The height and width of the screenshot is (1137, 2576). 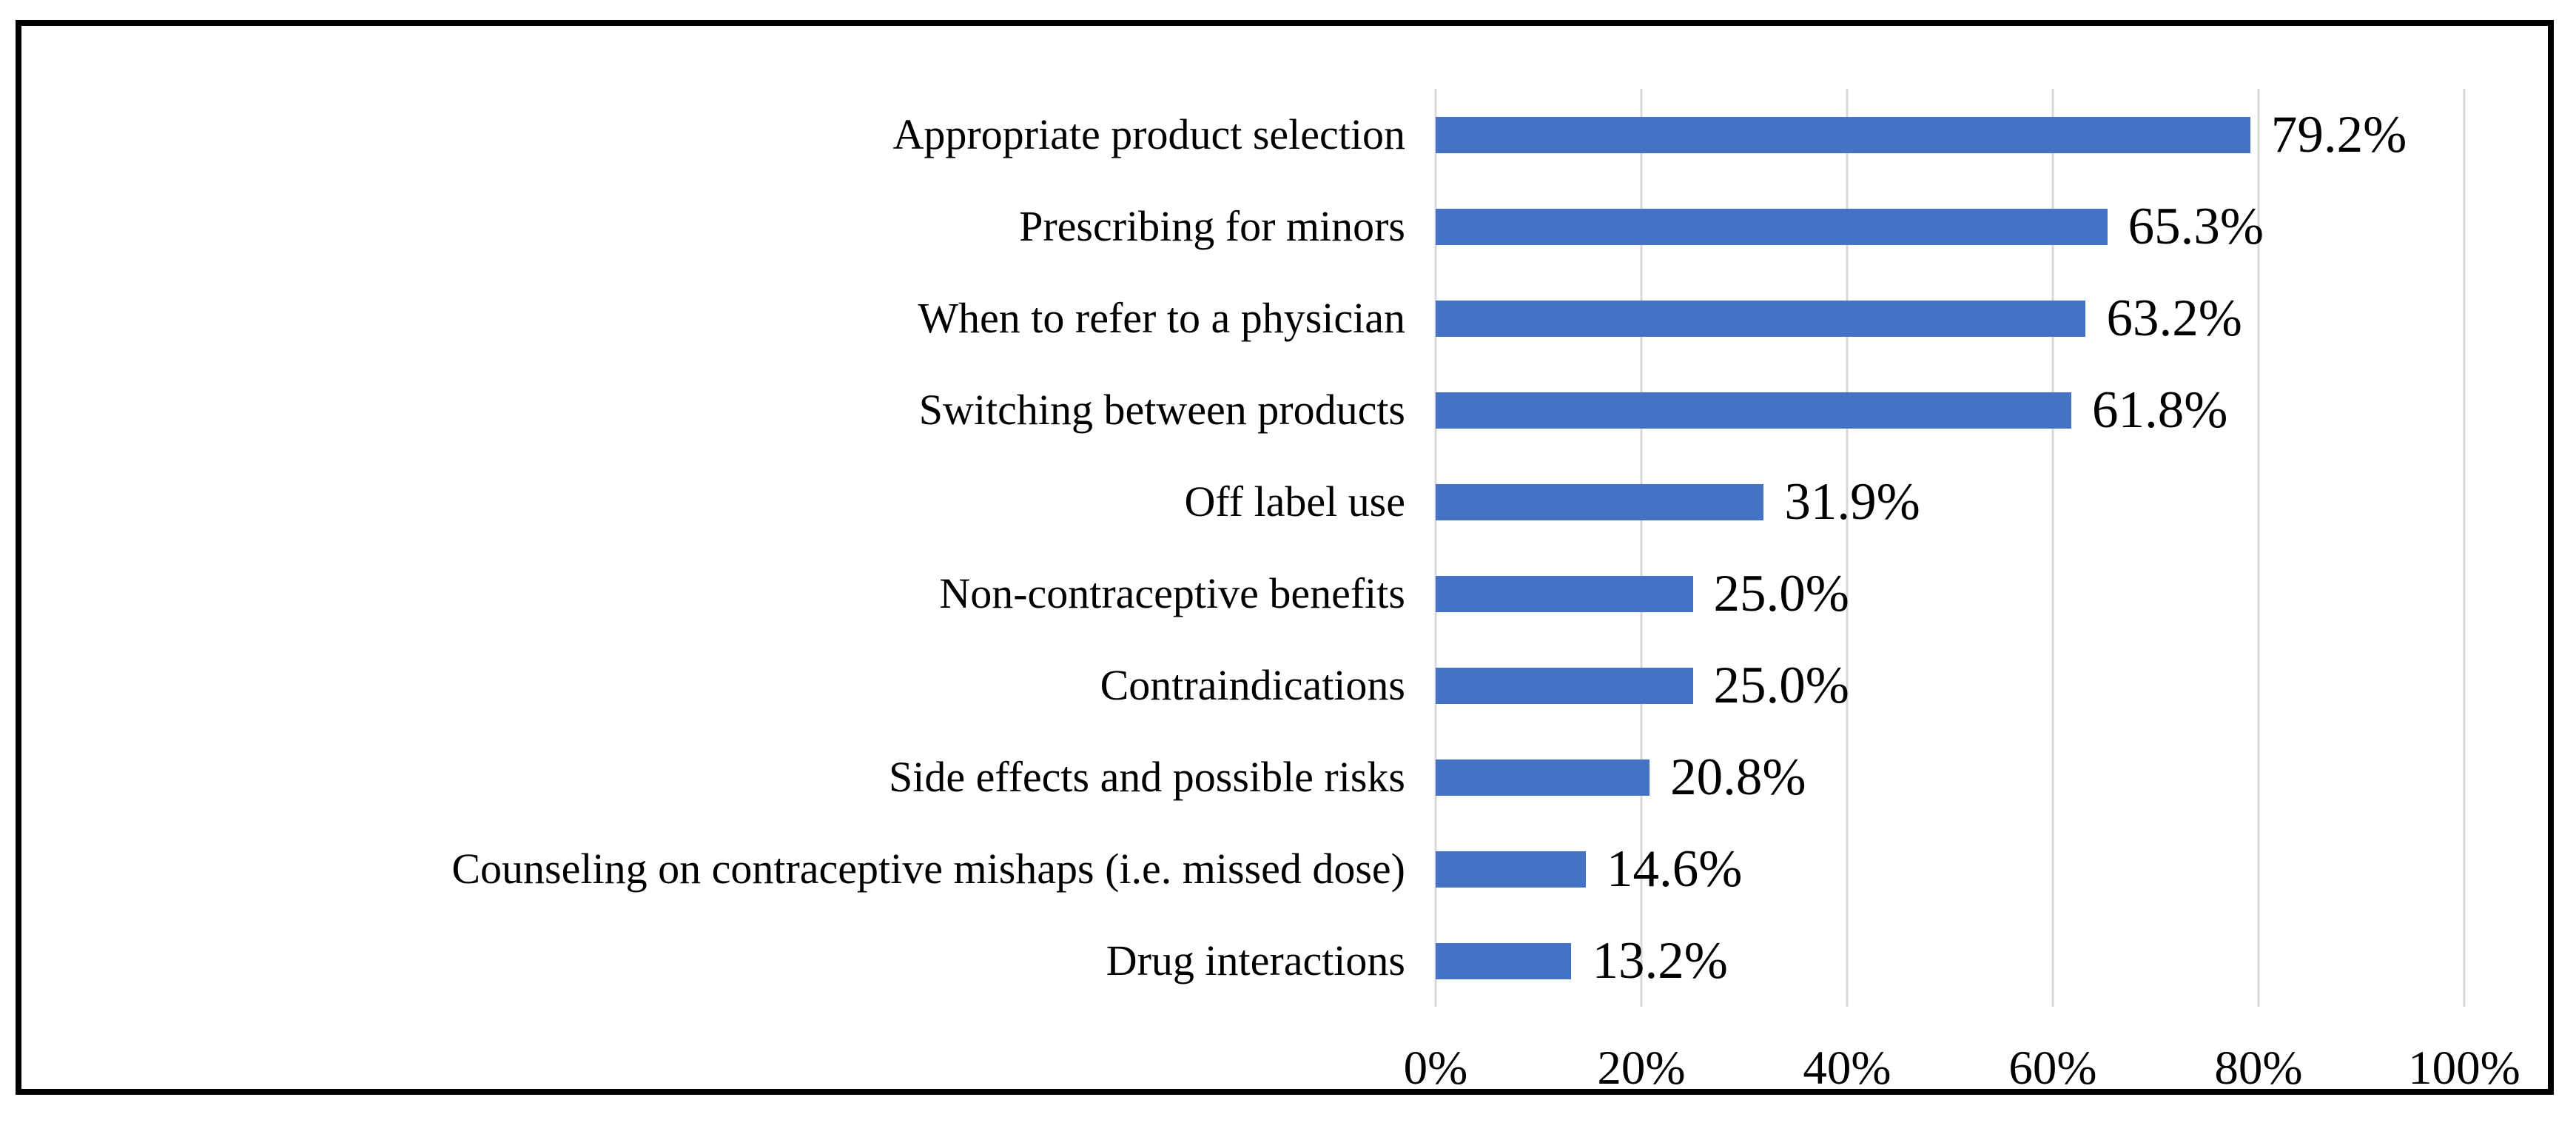 What do you see at coordinates (2174, 318) in the screenshot?
I see `value-label: 63.2%` at bounding box center [2174, 318].